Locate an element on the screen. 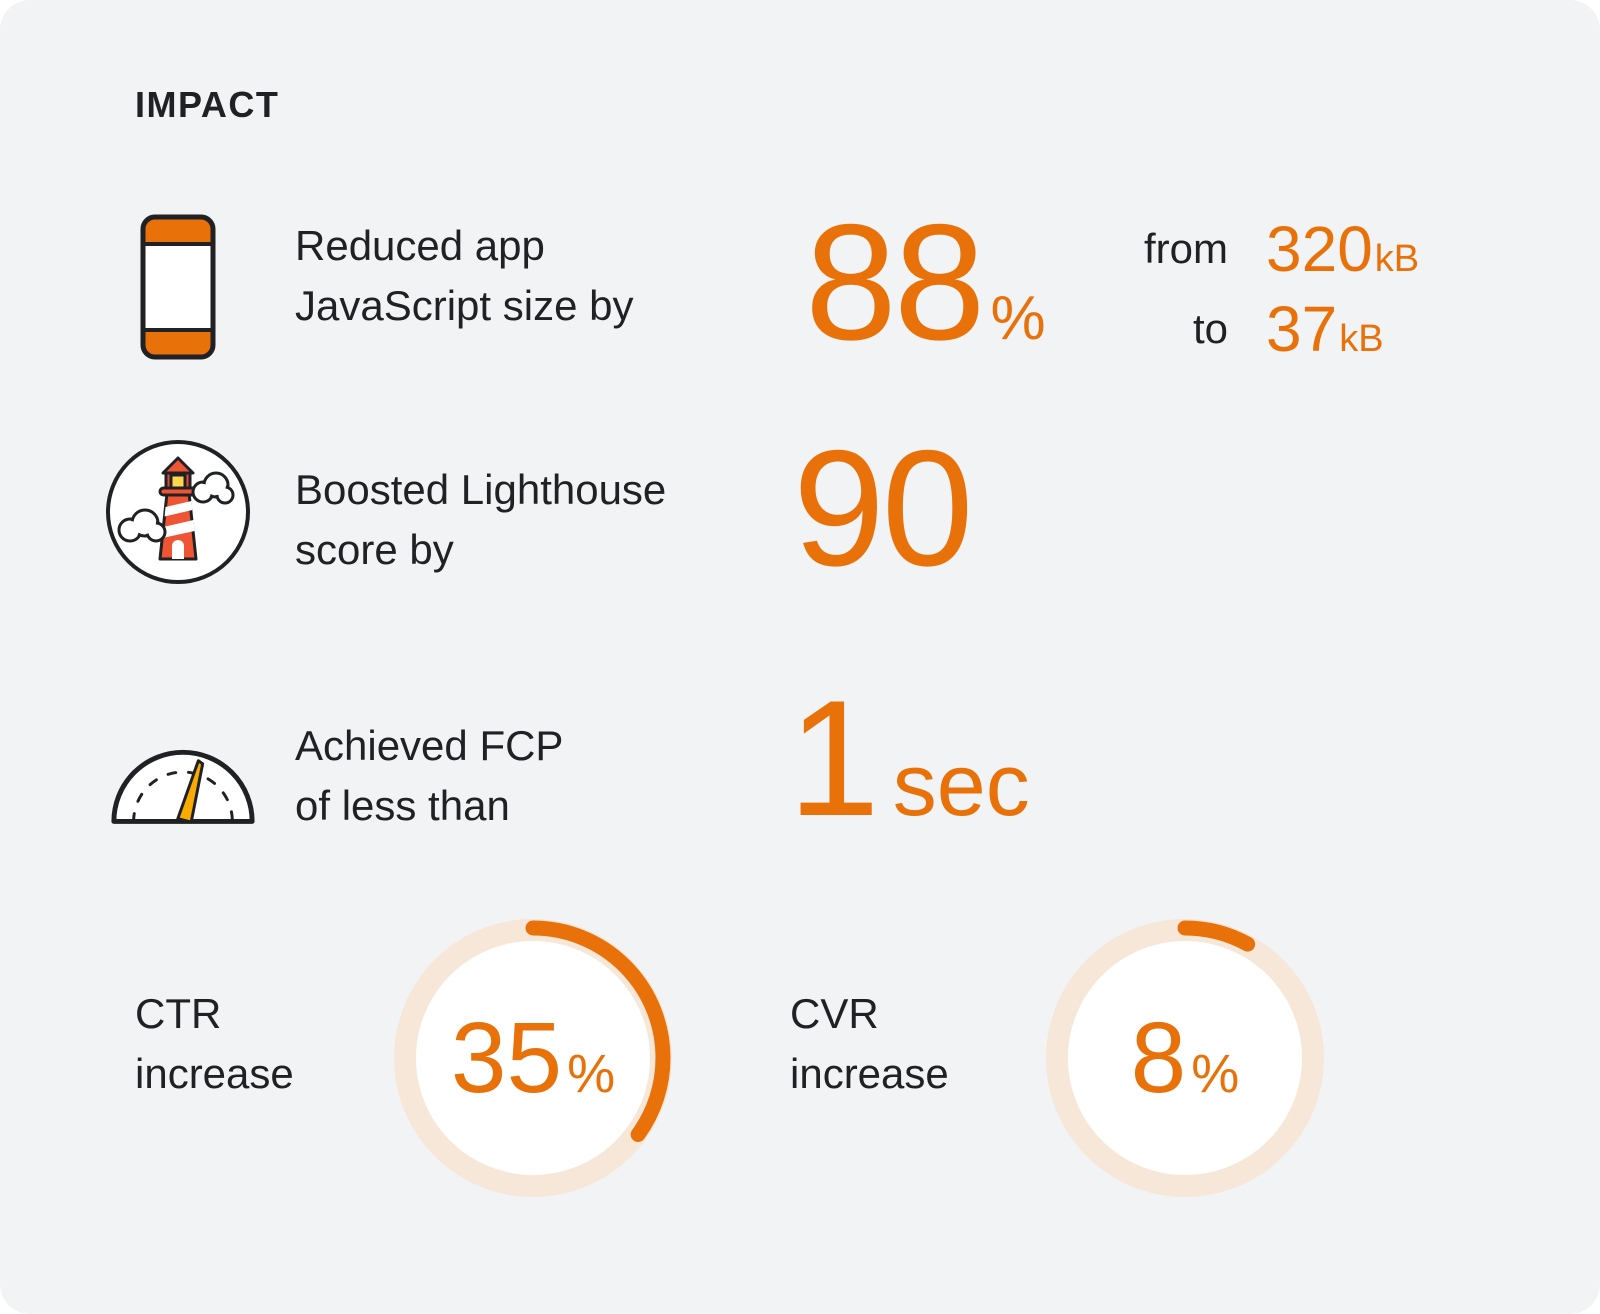 Image resolution: width=1600 pixels, height=1314 pixels. size-change-detail: from 320 kB to 37 kB is located at coordinates (1264, 294).